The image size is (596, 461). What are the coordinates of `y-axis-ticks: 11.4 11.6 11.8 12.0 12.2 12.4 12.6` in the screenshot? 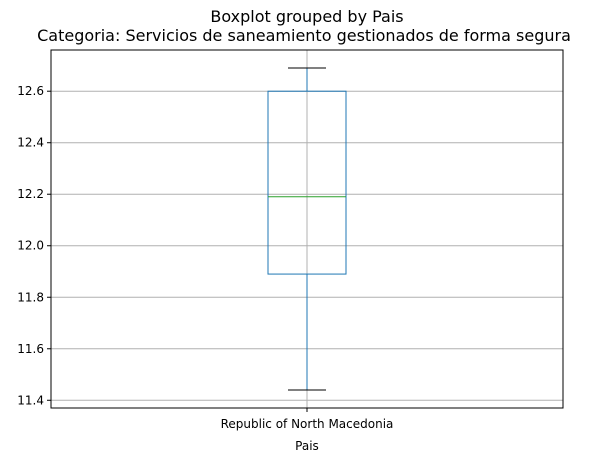 It's located at (34, 245).